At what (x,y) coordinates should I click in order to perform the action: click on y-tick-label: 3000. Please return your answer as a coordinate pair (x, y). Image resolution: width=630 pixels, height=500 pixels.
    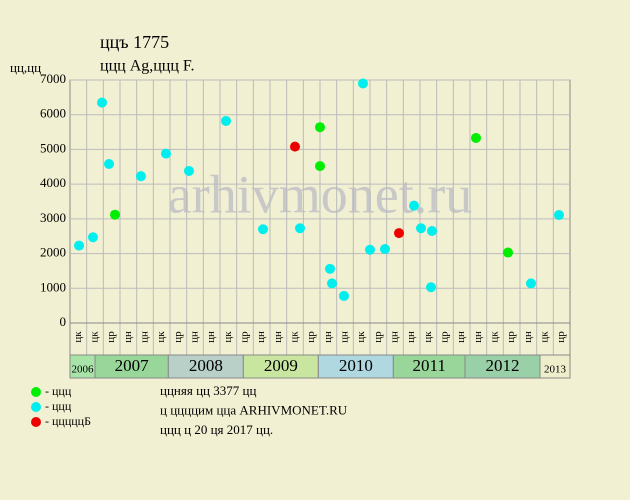
    Looking at the image, I should click on (53, 217).